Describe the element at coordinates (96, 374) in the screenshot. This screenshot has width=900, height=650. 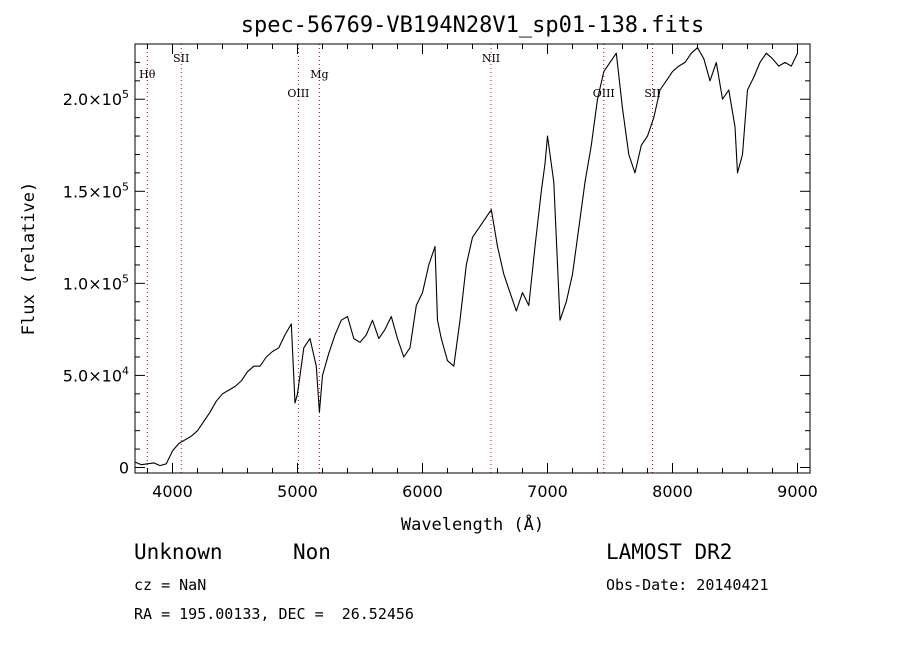
I see `y-tick-label: 5.0×10⁴` at that location.